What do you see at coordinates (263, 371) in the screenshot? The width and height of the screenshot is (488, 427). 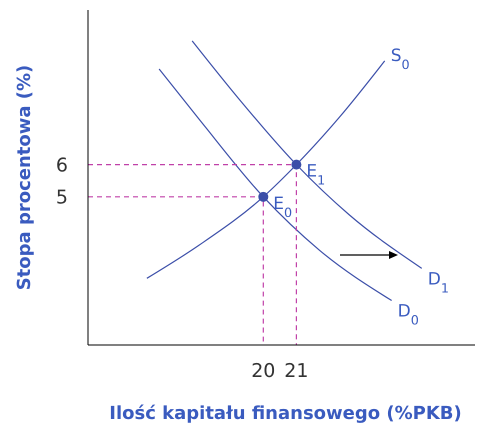 I see `x-tick-label: 20` at bounding box center [263, 371].